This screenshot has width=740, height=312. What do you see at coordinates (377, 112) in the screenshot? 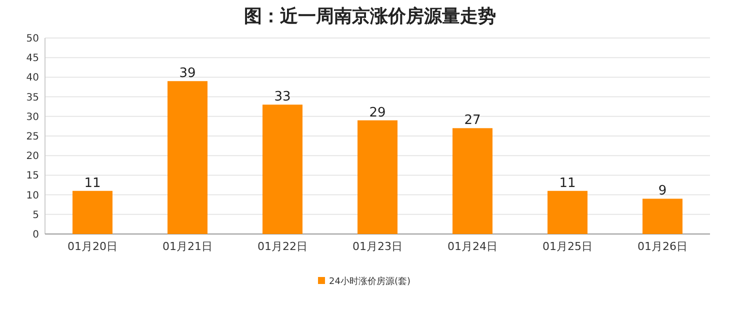
I see `data-label: 29` at bounding box center [377, 112].